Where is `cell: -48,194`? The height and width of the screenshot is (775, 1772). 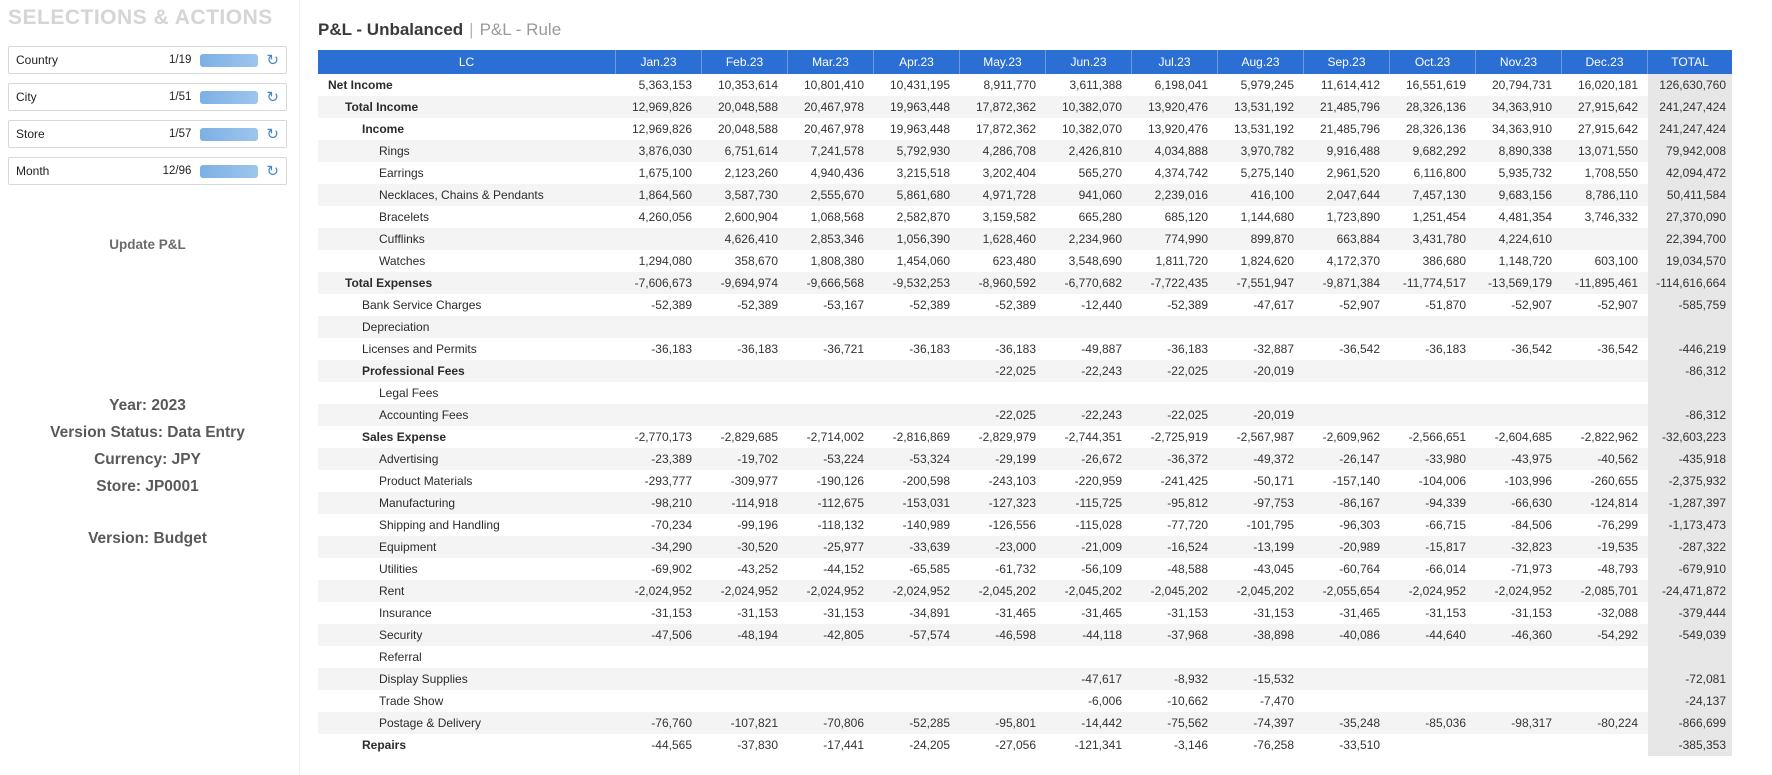
cell: -48,194 is located at coordinates (757, 635).